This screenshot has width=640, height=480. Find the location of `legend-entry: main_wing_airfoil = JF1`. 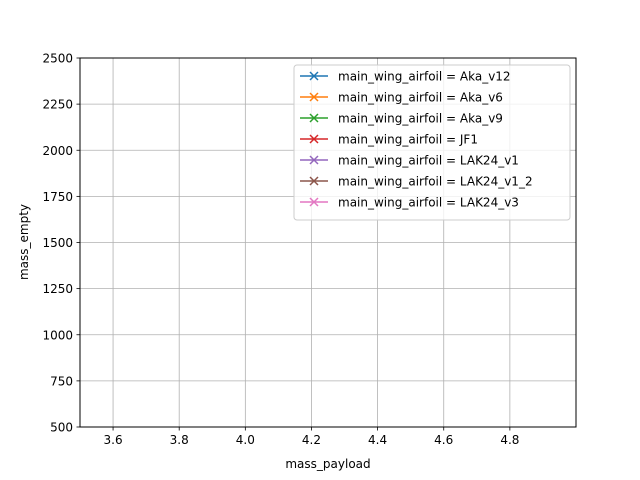

legend-entry: main_wing_airfoil = JF1 is located at coordinates (389, 140).